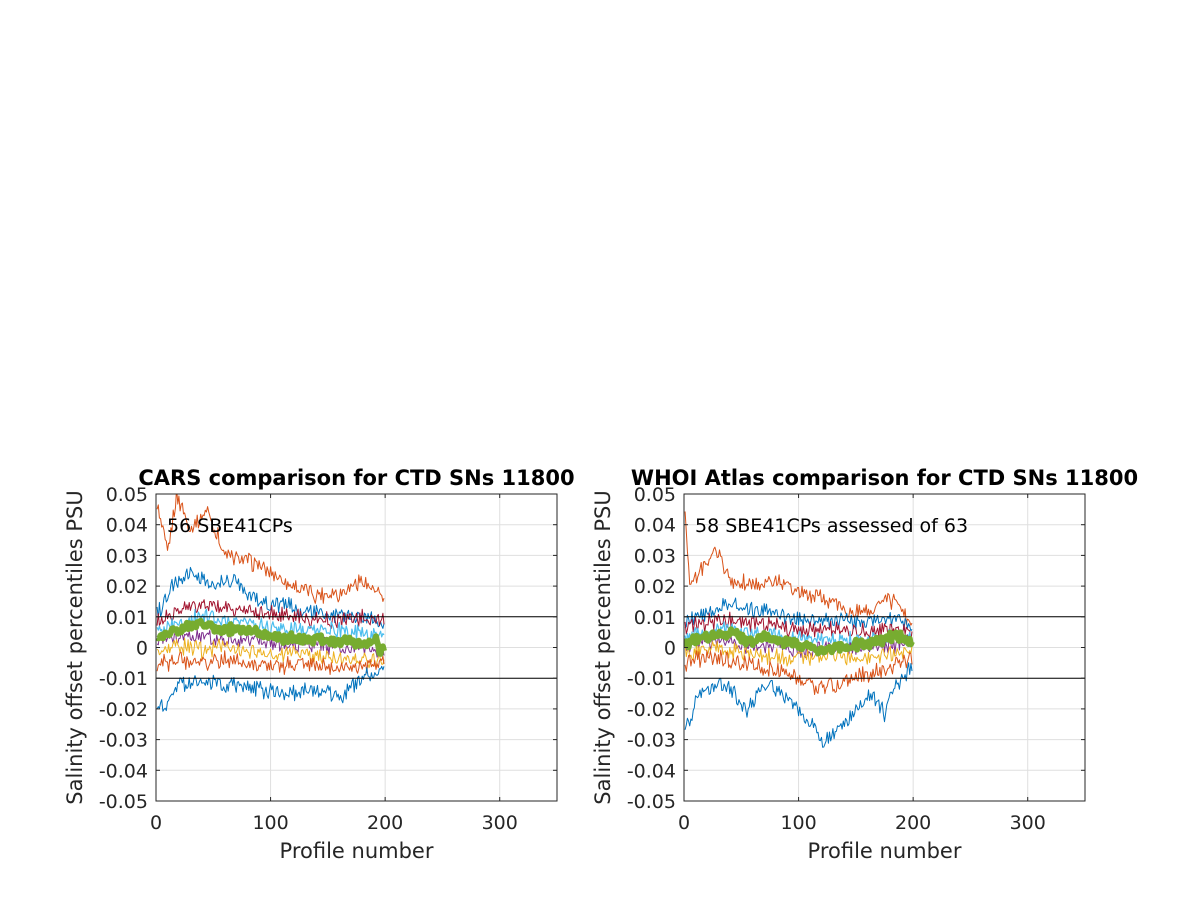 This screenshot has height=900, width=1200. Describe the element at coordinates (884, 478) in the screenshot. I see `chart-title: WHOI Atlas comparison for CTD SNs 11800` at that location.